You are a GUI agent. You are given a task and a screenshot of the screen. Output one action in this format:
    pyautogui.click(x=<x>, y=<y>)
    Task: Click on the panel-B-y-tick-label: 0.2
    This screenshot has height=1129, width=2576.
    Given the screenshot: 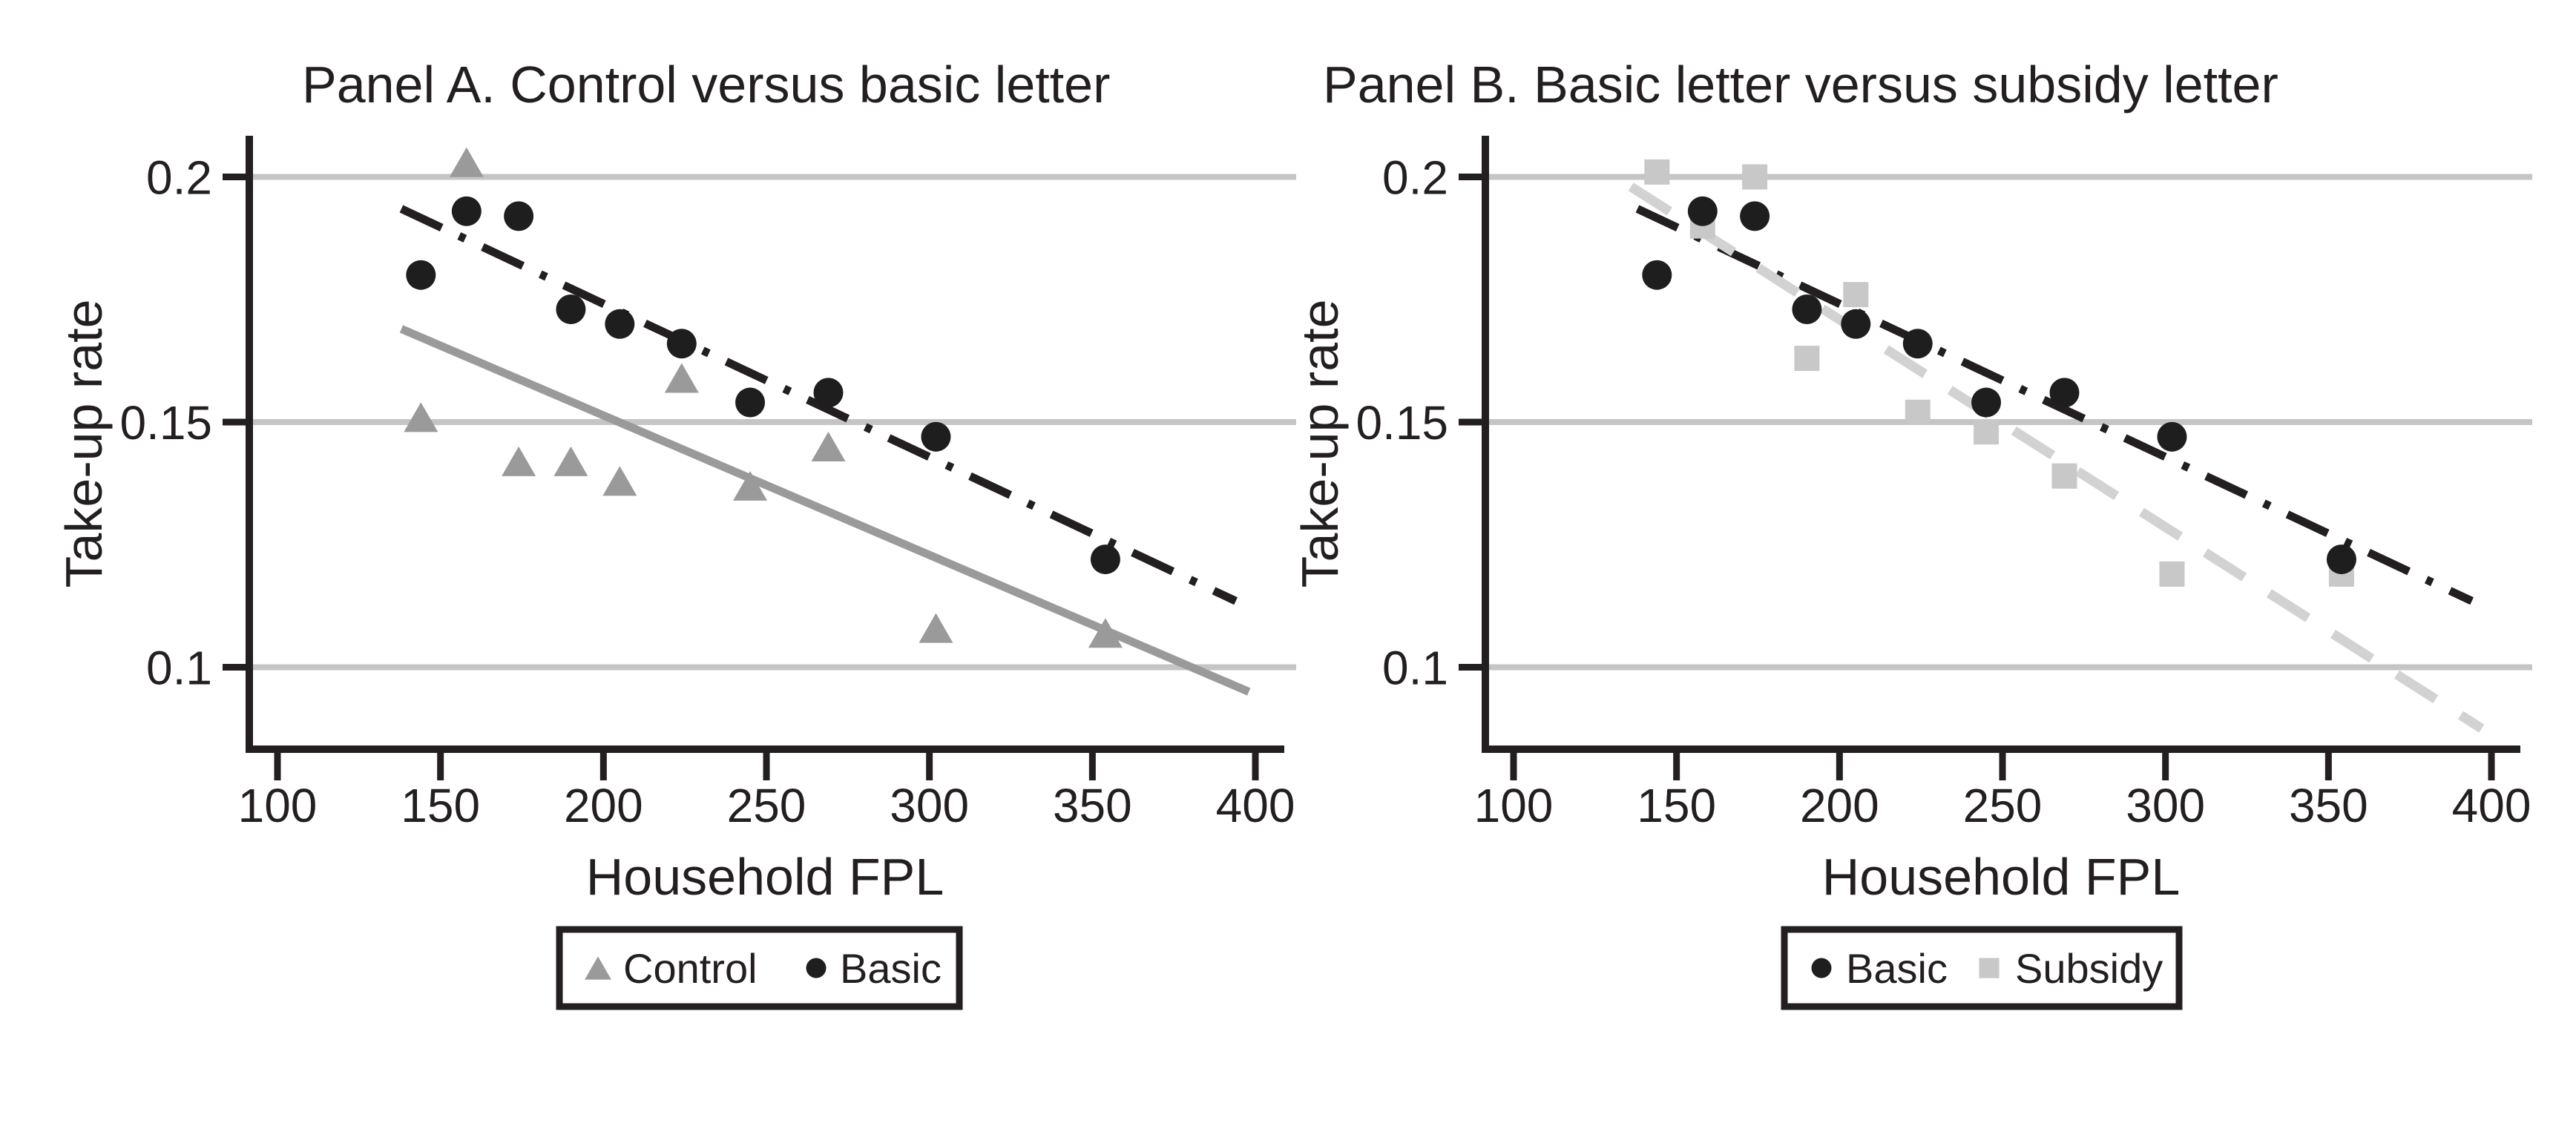 What is the action you would take?
    pyautogui.click(x=1415, y=178)
    